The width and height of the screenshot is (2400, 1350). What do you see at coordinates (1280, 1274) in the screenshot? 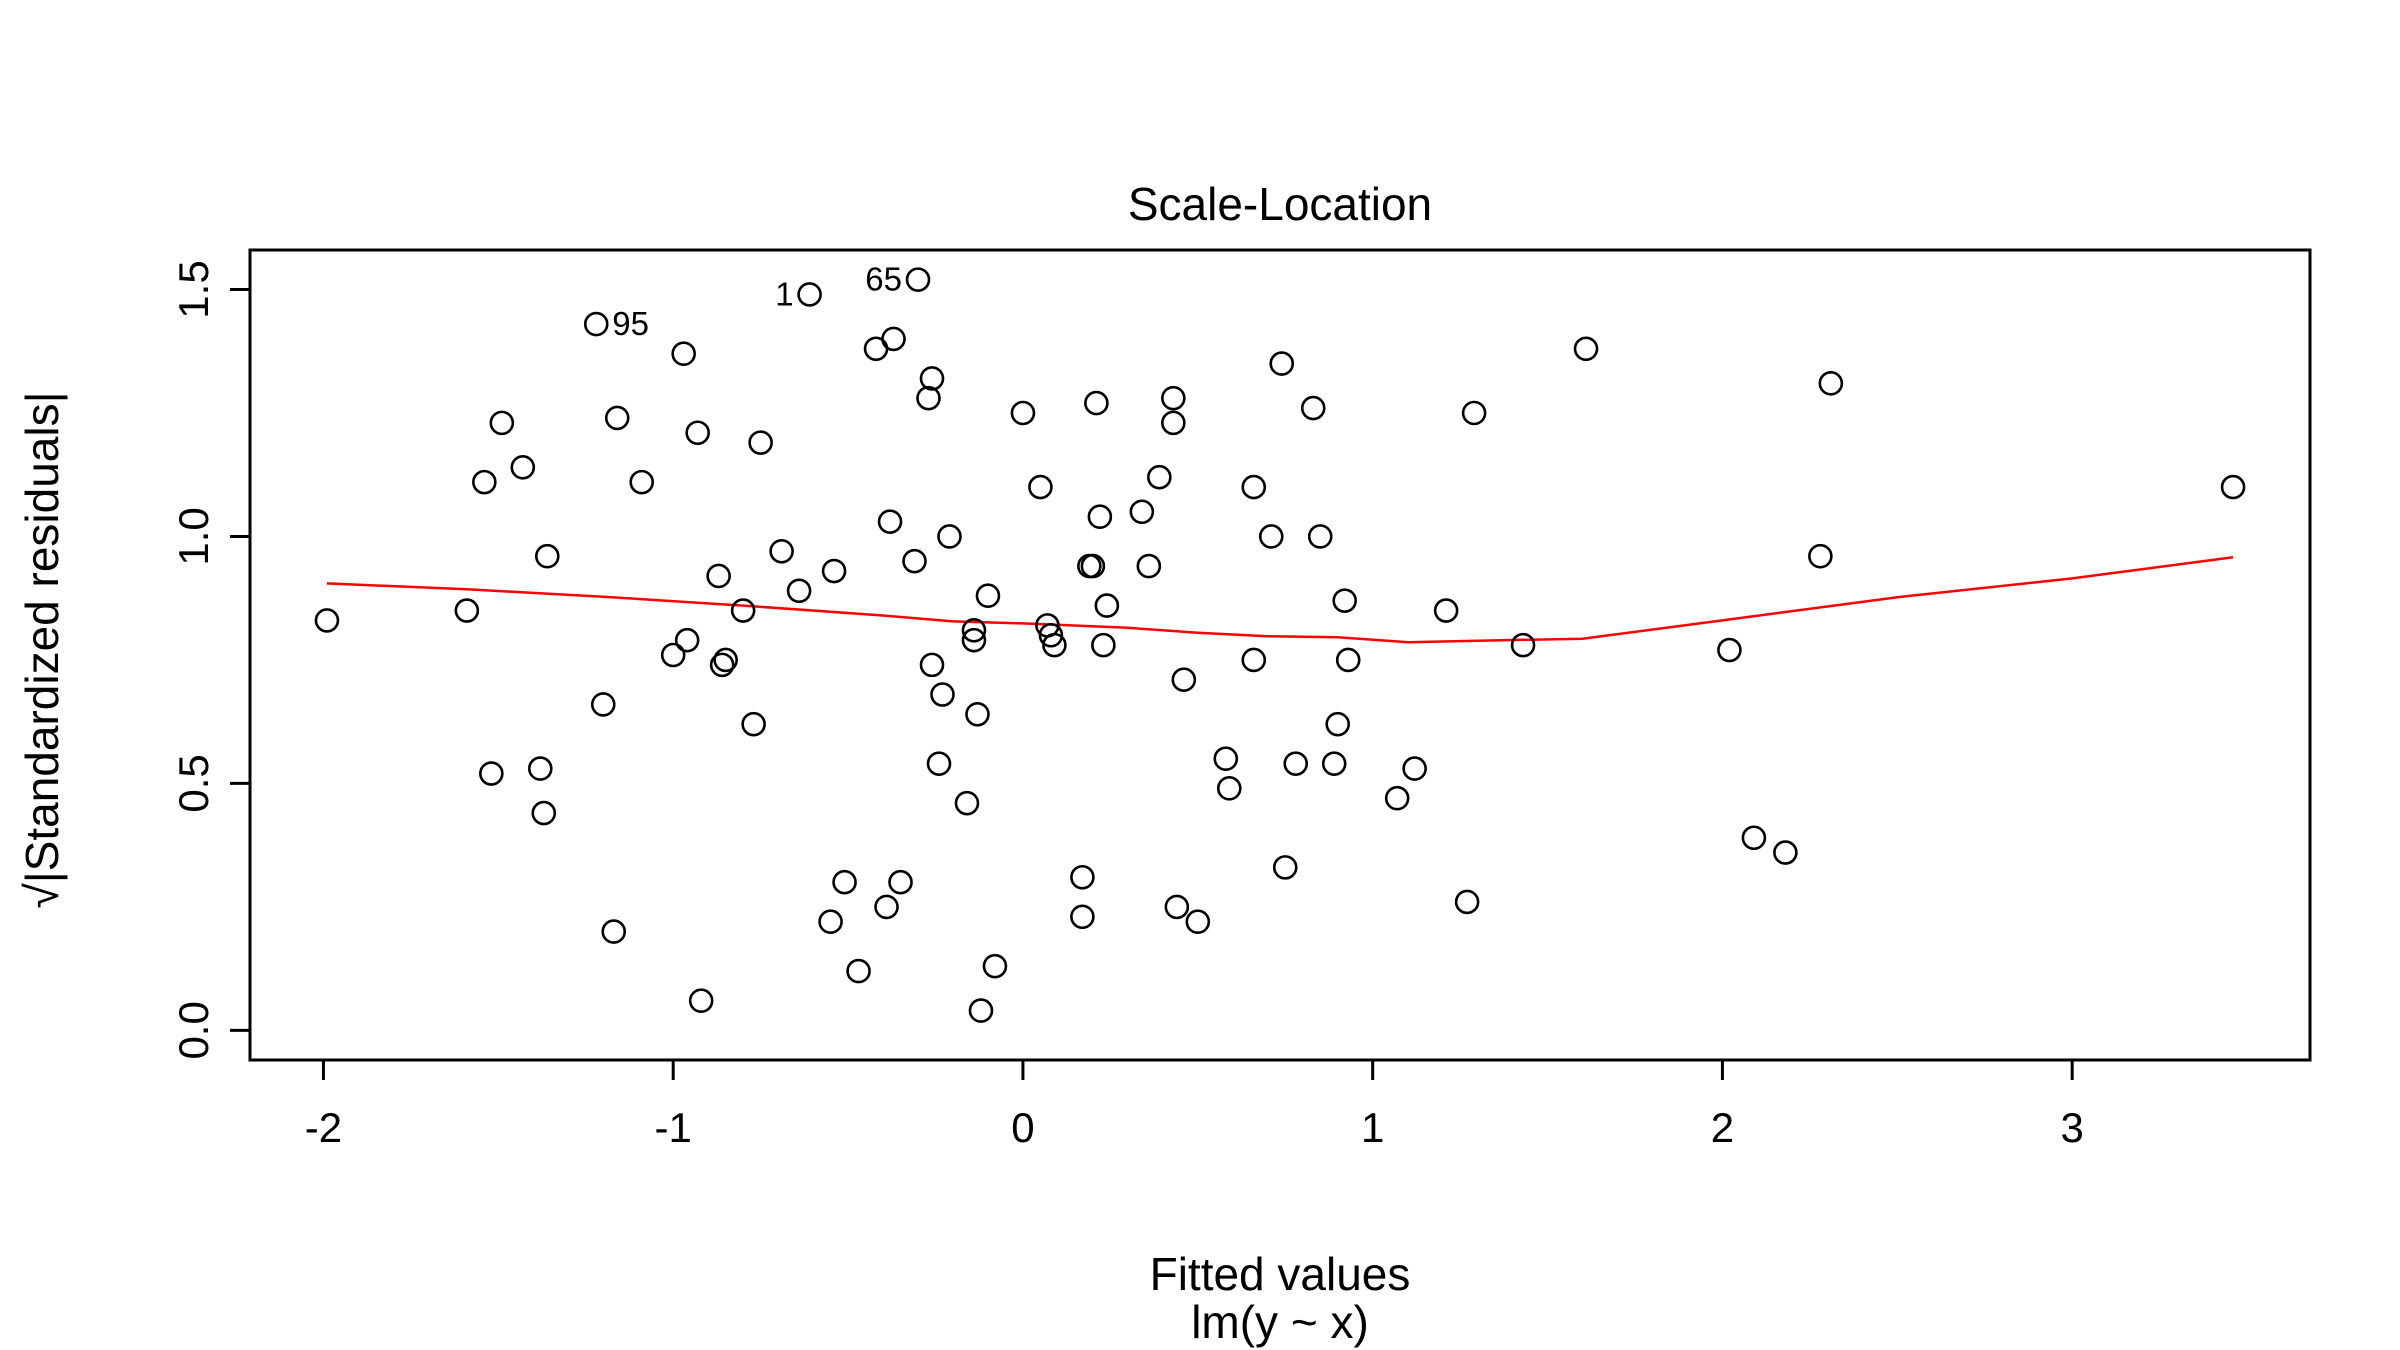
I see `x-axis-title: Fitted values` at bounding box center [1280, 1274].